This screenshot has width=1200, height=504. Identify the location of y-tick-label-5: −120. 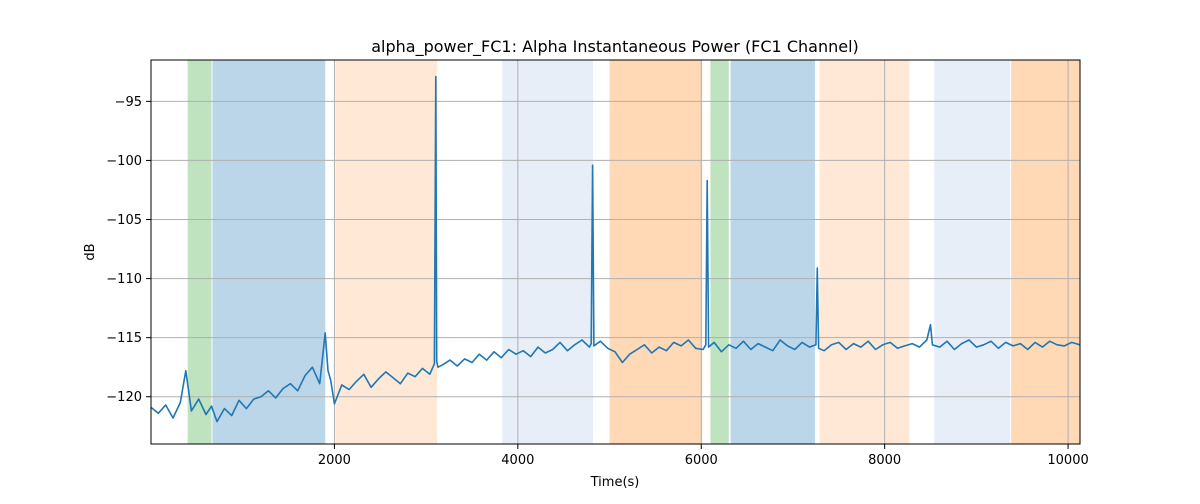
(124, 397).